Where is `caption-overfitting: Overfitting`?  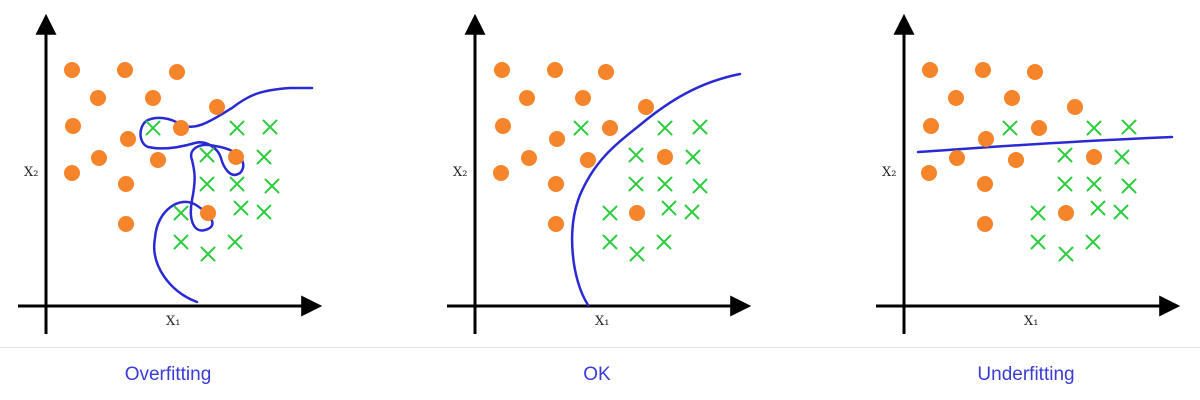
caption-overfitting: Overfitting is located at coordinates (168, 374).